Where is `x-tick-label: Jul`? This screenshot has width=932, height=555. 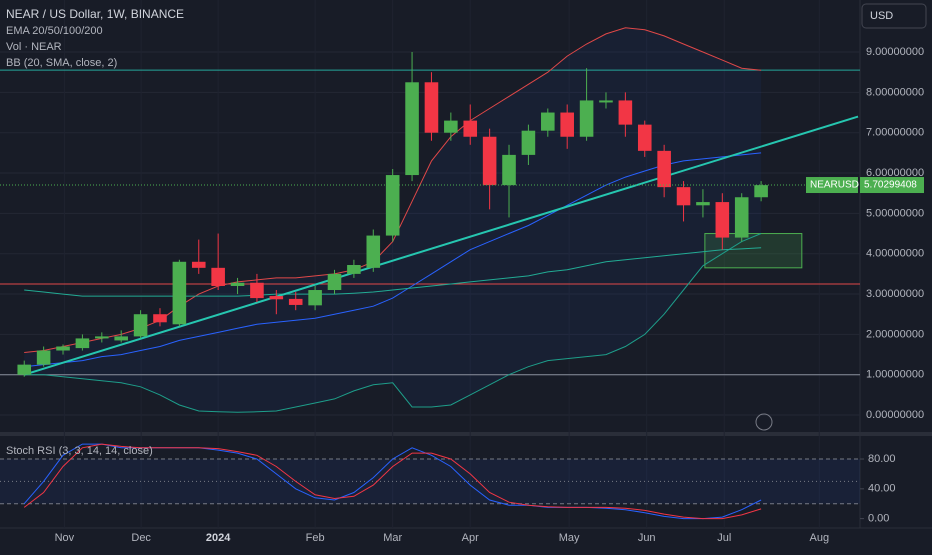
x-tick-label: Jul is located at coordinates (724, 538).